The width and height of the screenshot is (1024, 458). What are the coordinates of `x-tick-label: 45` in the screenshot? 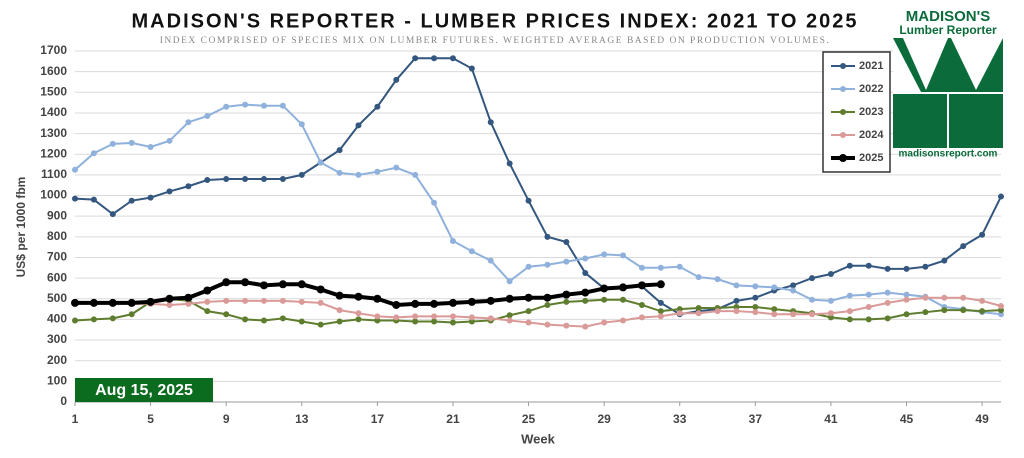 It's located at (907, 419).